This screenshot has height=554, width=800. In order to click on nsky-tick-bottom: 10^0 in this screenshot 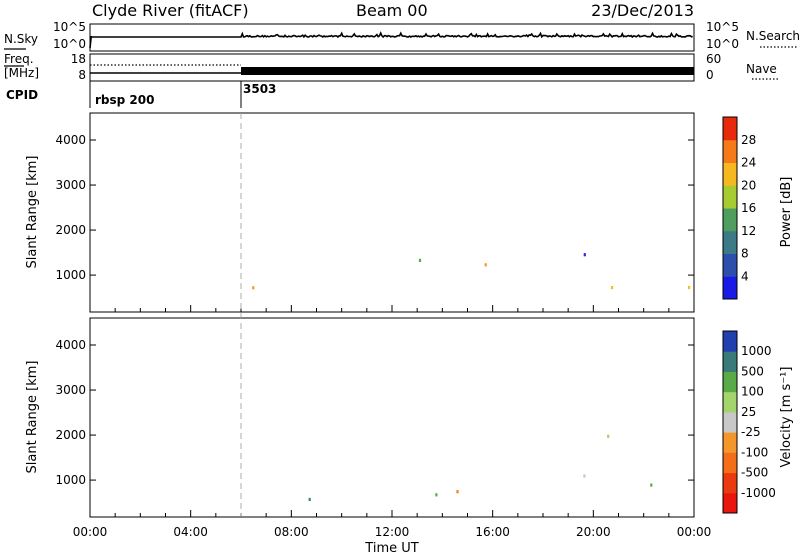, I will do `click(69, 44)`.